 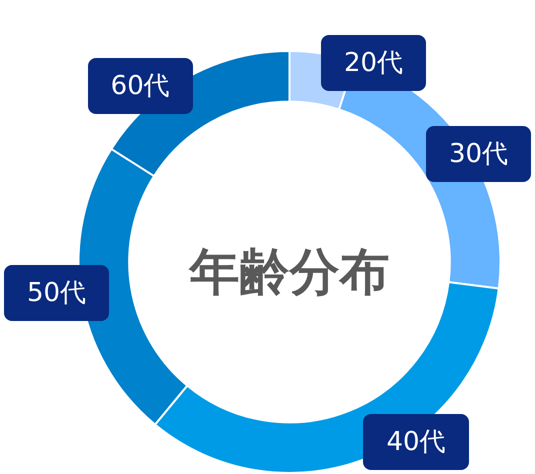 What do you see at coordinates (373, 63) in the screenshot?
I see `slice-label: 20代` at bounding box center [373, 63].